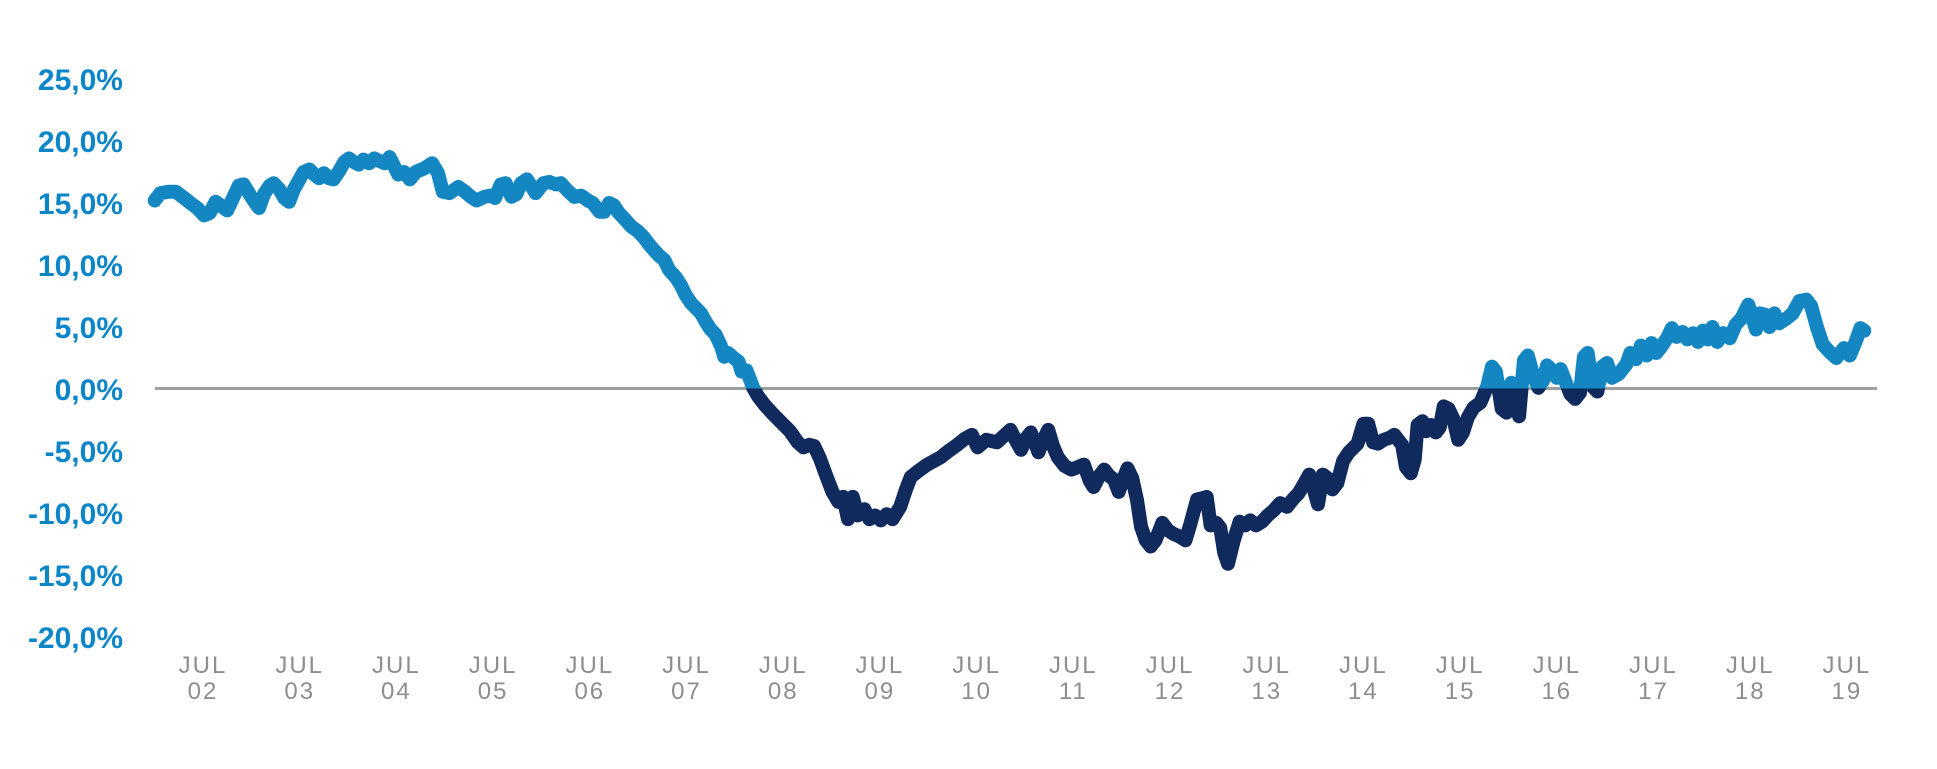 This screenshot has width=1937, height=769. I want to click on x-axis-year-label: 10, so click(976, 691).